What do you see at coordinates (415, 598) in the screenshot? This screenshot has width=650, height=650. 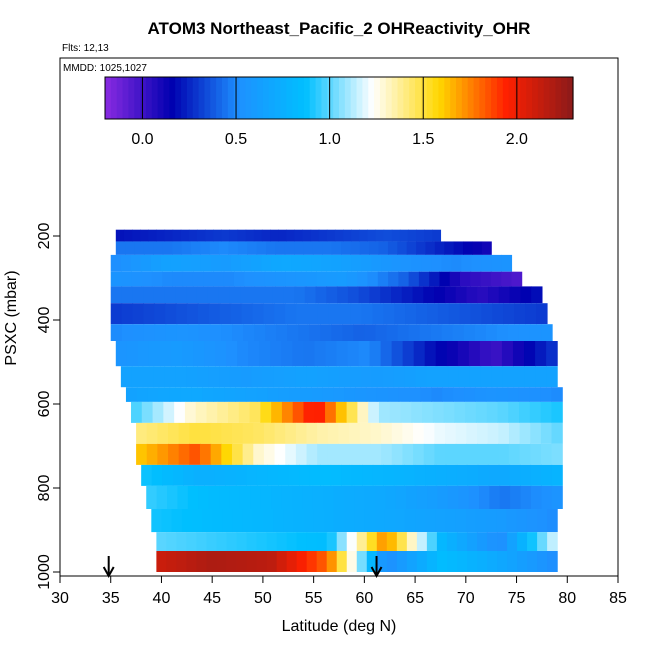 I see `x-tick-label: 65` at bounding box center [415, 598].